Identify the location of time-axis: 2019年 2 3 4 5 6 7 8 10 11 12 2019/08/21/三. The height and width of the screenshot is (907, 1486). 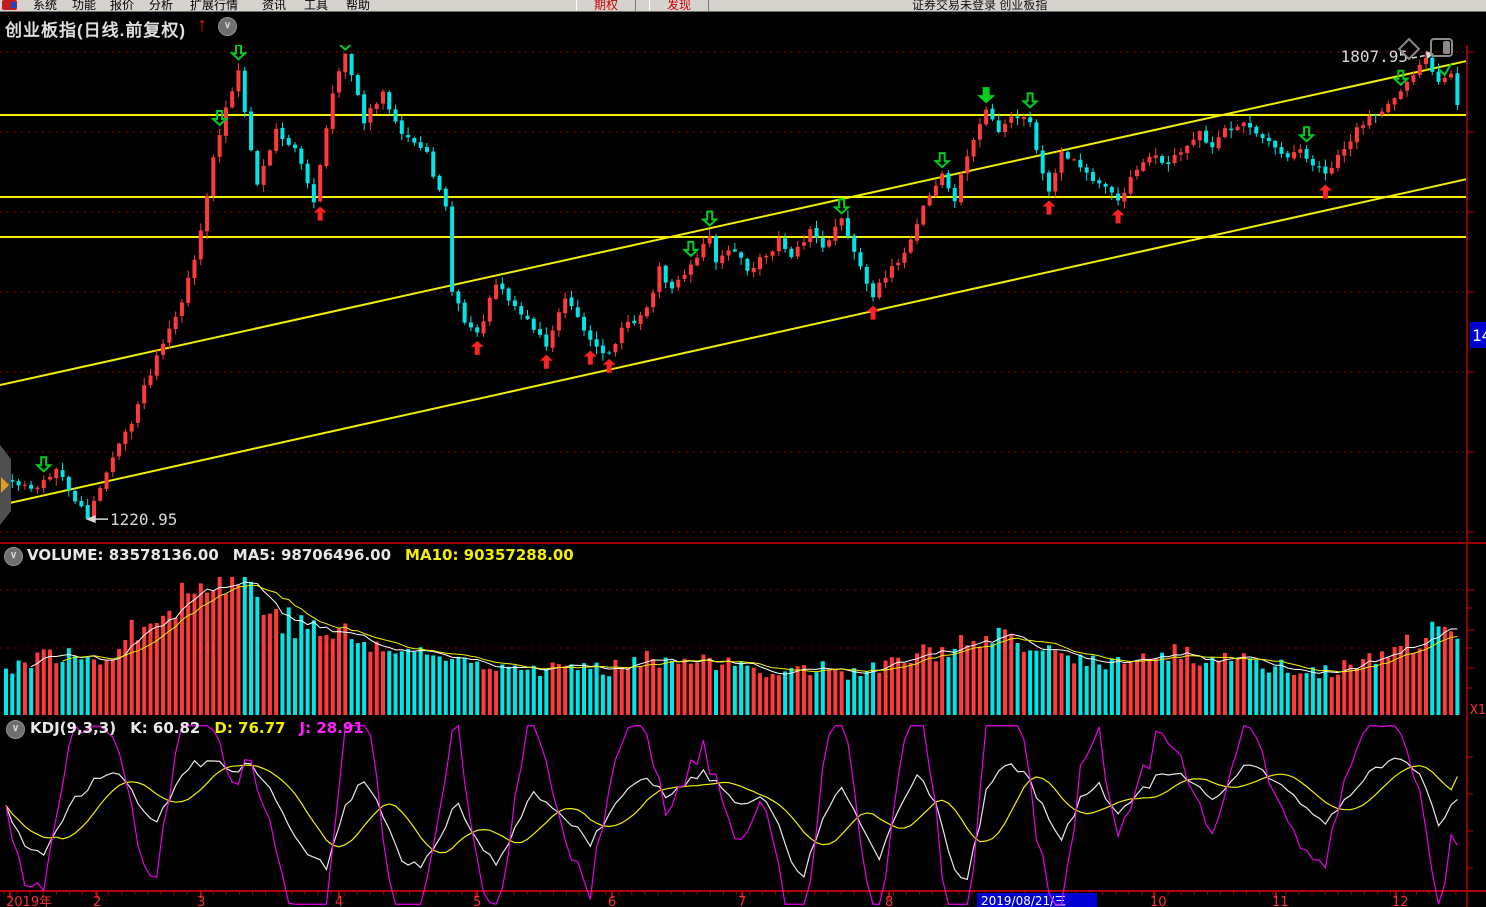
(743, 898).